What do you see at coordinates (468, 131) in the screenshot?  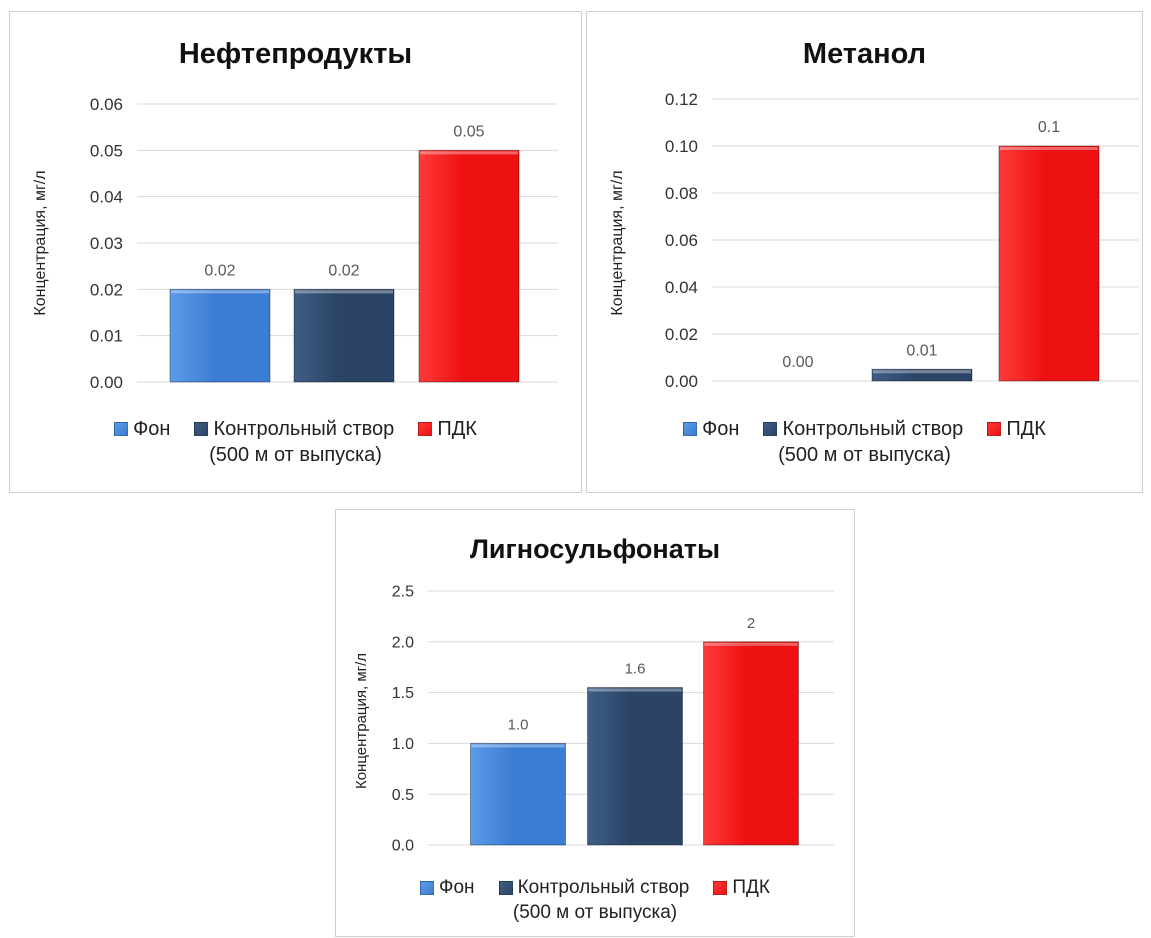 I see `data-label-pdk: 0.05` at bounding box center [468, 131].